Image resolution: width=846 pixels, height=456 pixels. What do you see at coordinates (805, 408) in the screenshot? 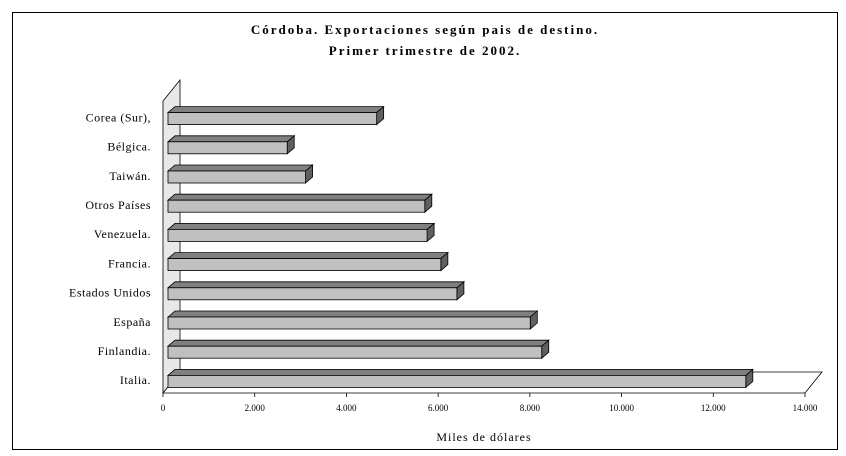
I see `x-tick-label: 14.000` at bounding box center [805, 408].